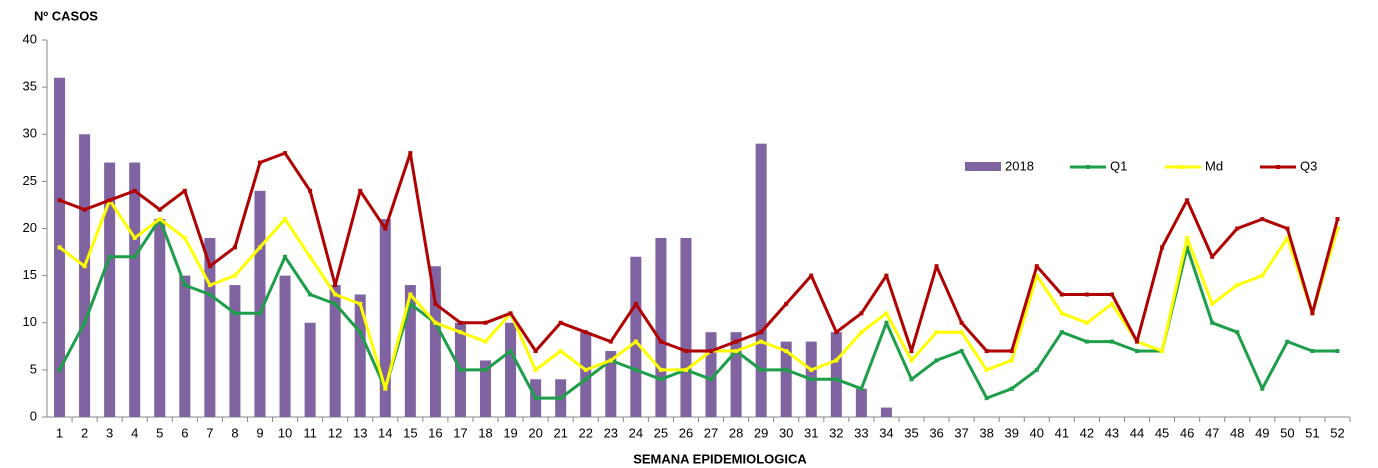  I want to click on x-tick-label: 19, so click(510, 432).